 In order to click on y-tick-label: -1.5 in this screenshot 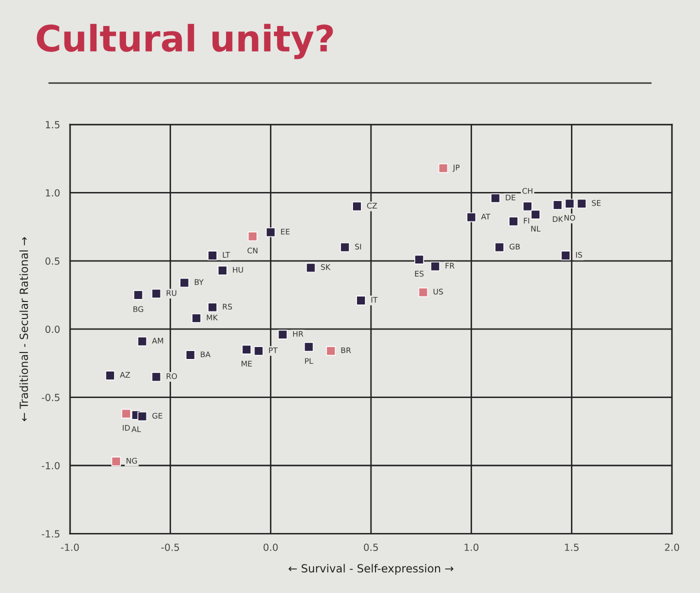, I will do `click(51, 534)`.